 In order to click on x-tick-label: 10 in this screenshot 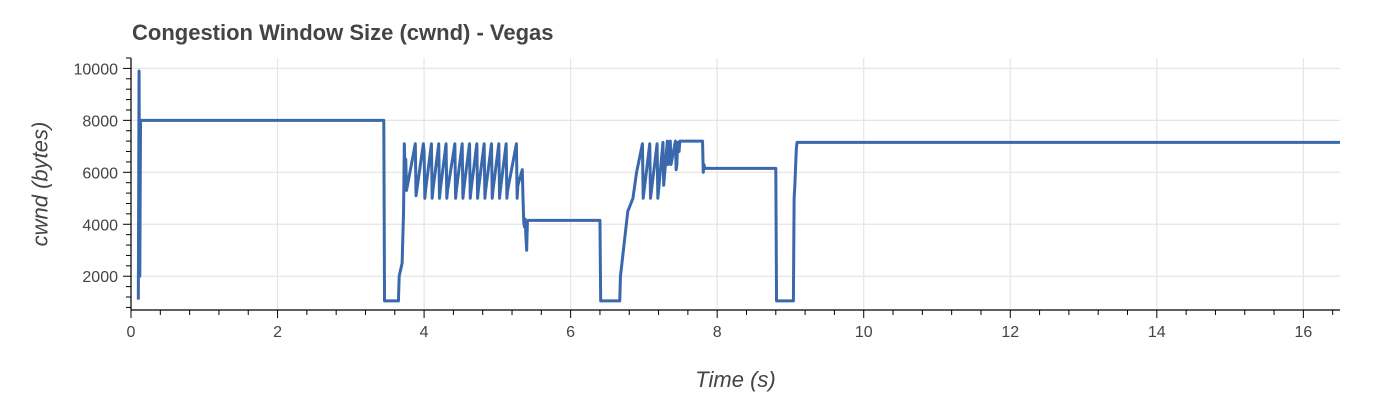, I will do `click(864, 332)`.